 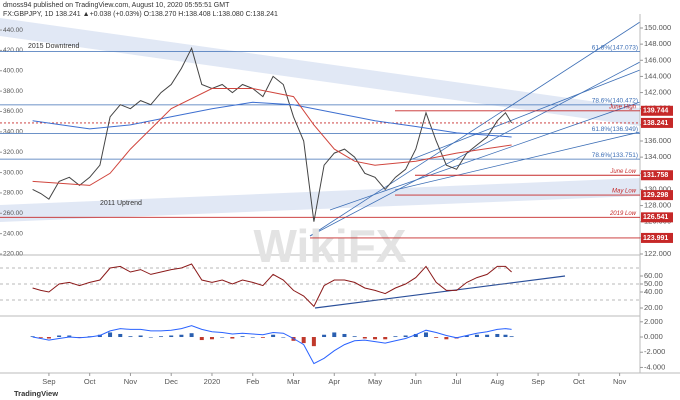 I want to click on fib-label: 61.8%(147.073), so click(x=615, y=47).